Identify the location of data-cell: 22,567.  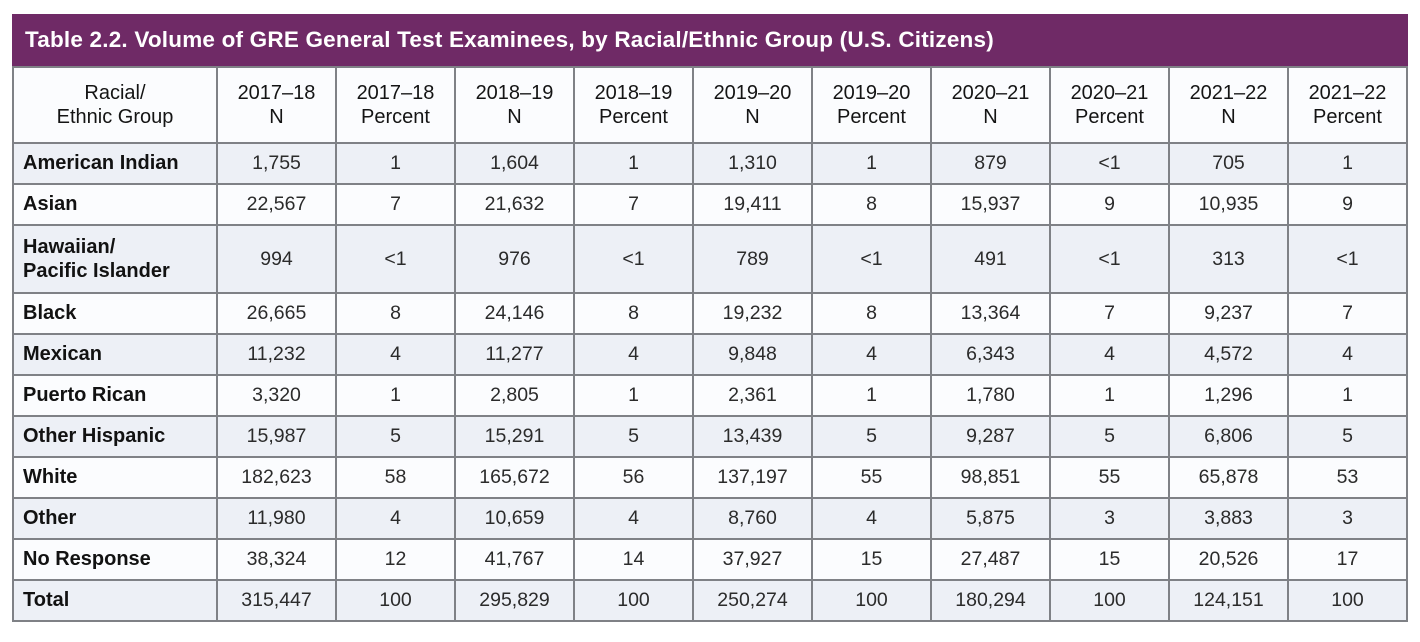
(276, 204).